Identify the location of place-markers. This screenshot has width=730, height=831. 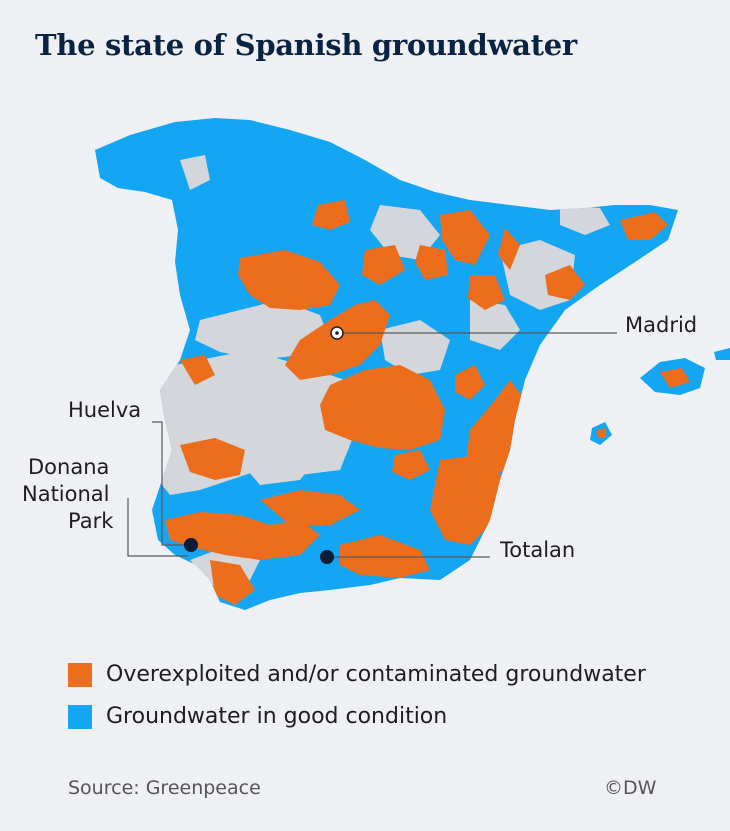
(264, 445).